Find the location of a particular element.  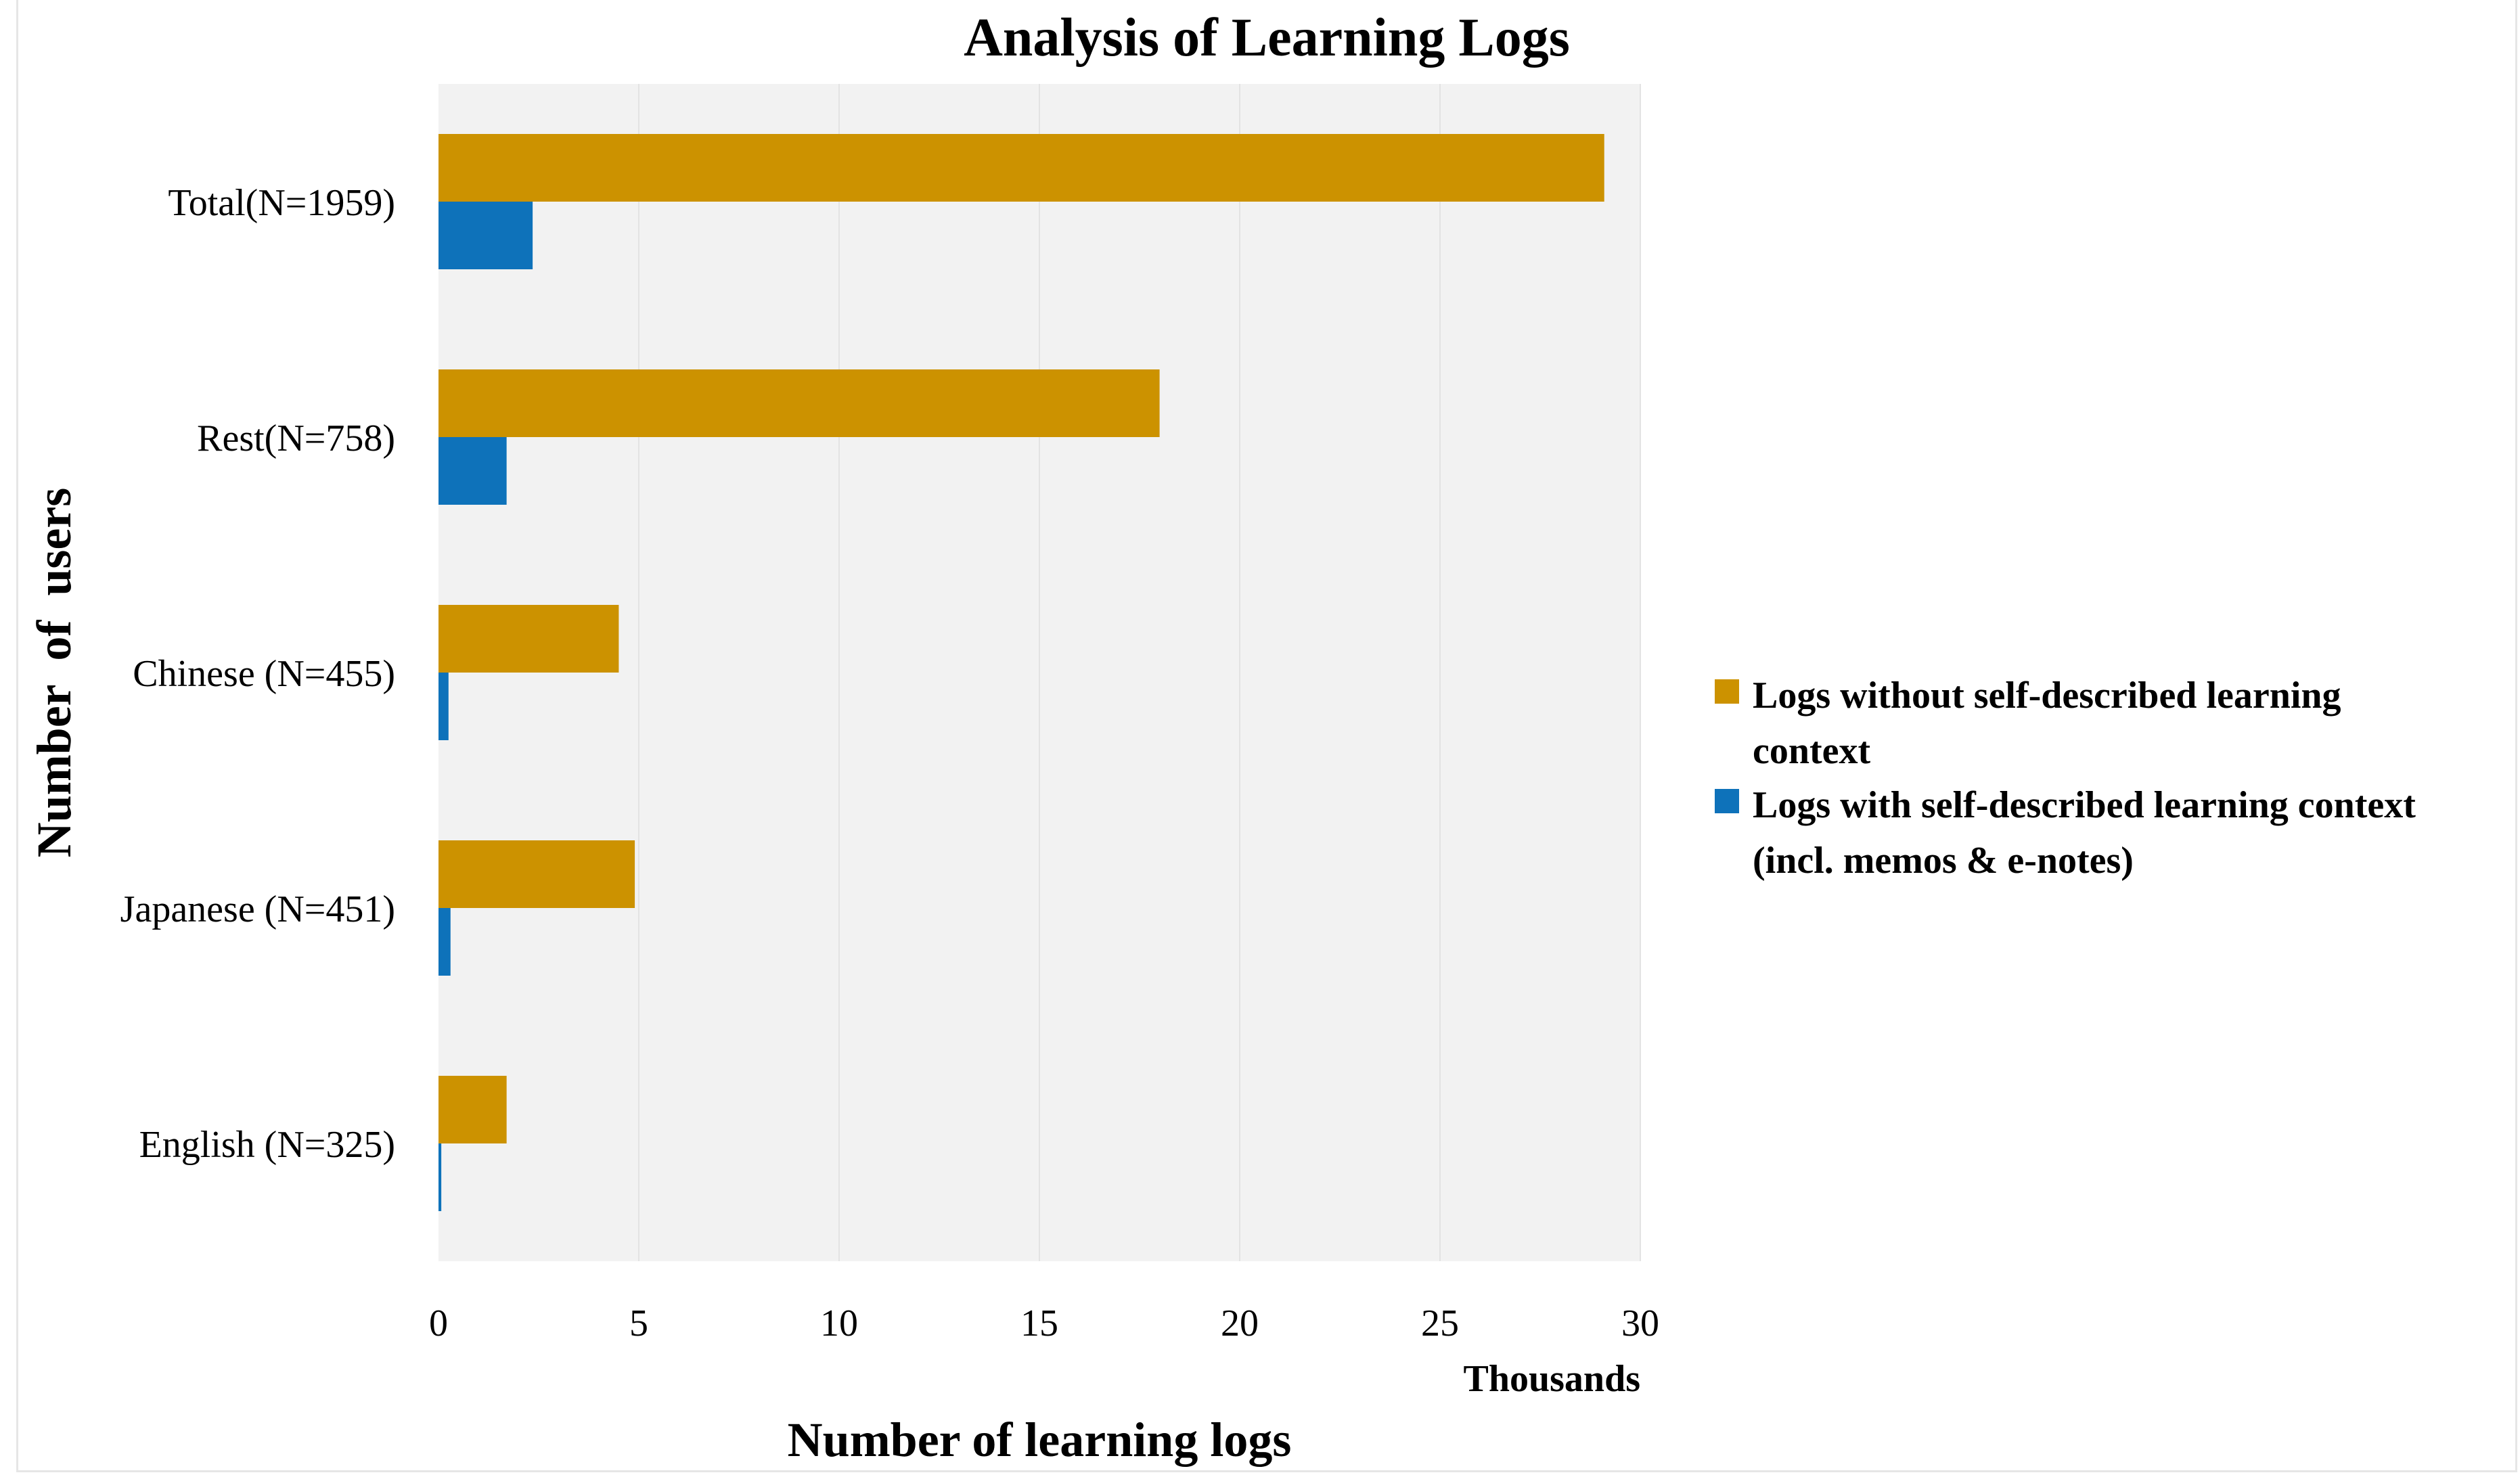

x-tick-label: 0 is located at coordinates (438, 1323).